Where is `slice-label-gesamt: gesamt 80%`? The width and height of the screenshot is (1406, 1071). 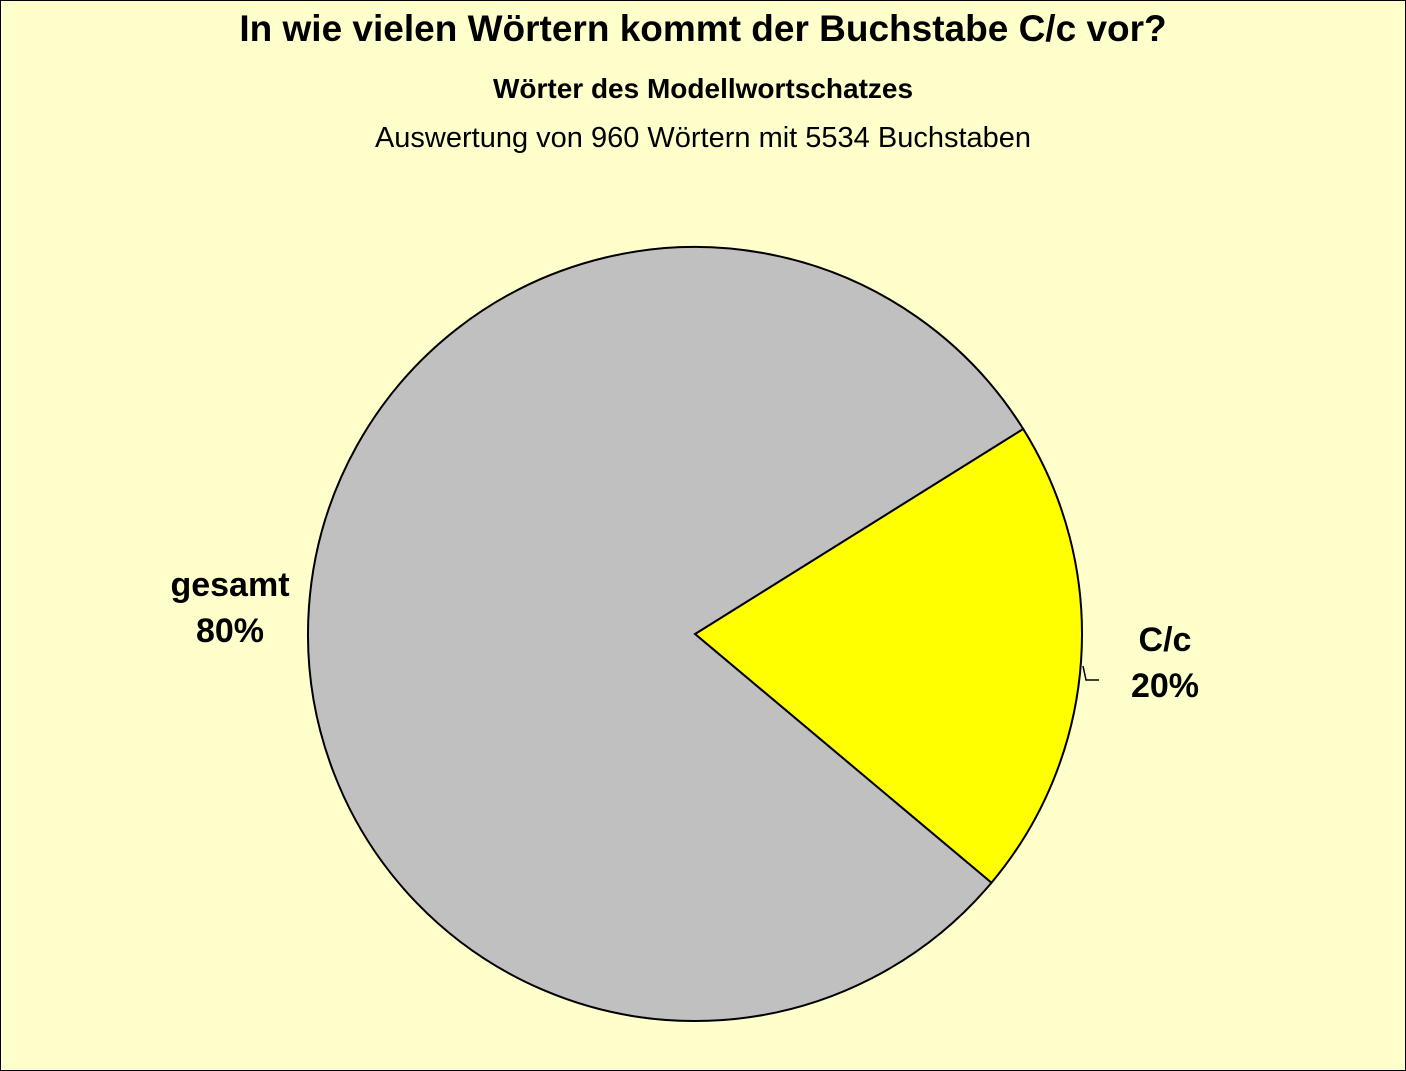
slice-label-gesamt: gesamt 80% is located at coordinates (230, 608).